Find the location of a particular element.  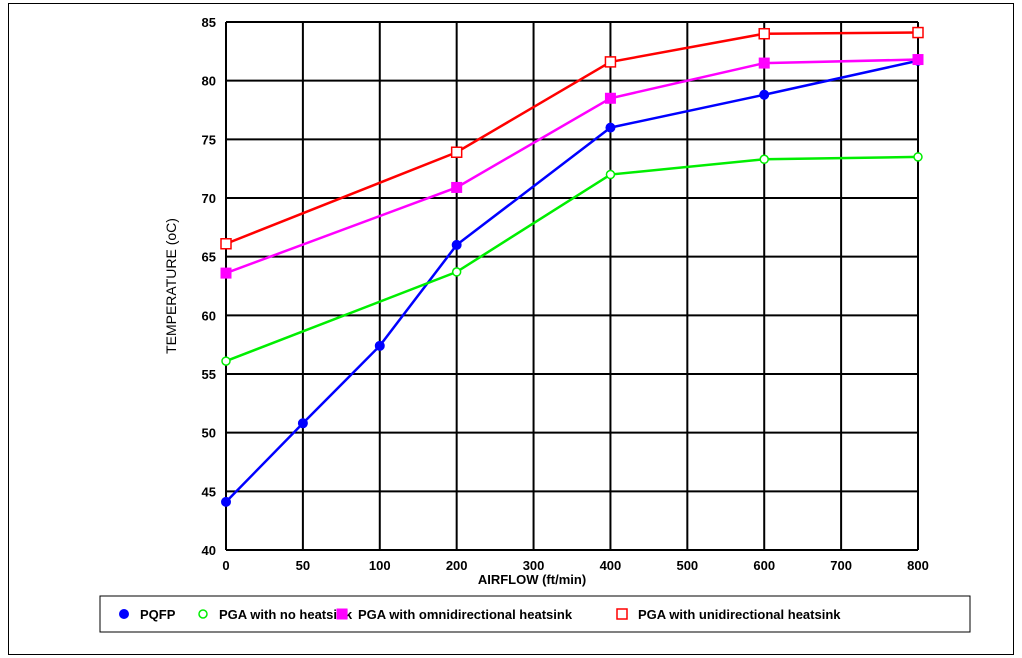

y-tick-label: 60 is located at coordinates (209, 315).